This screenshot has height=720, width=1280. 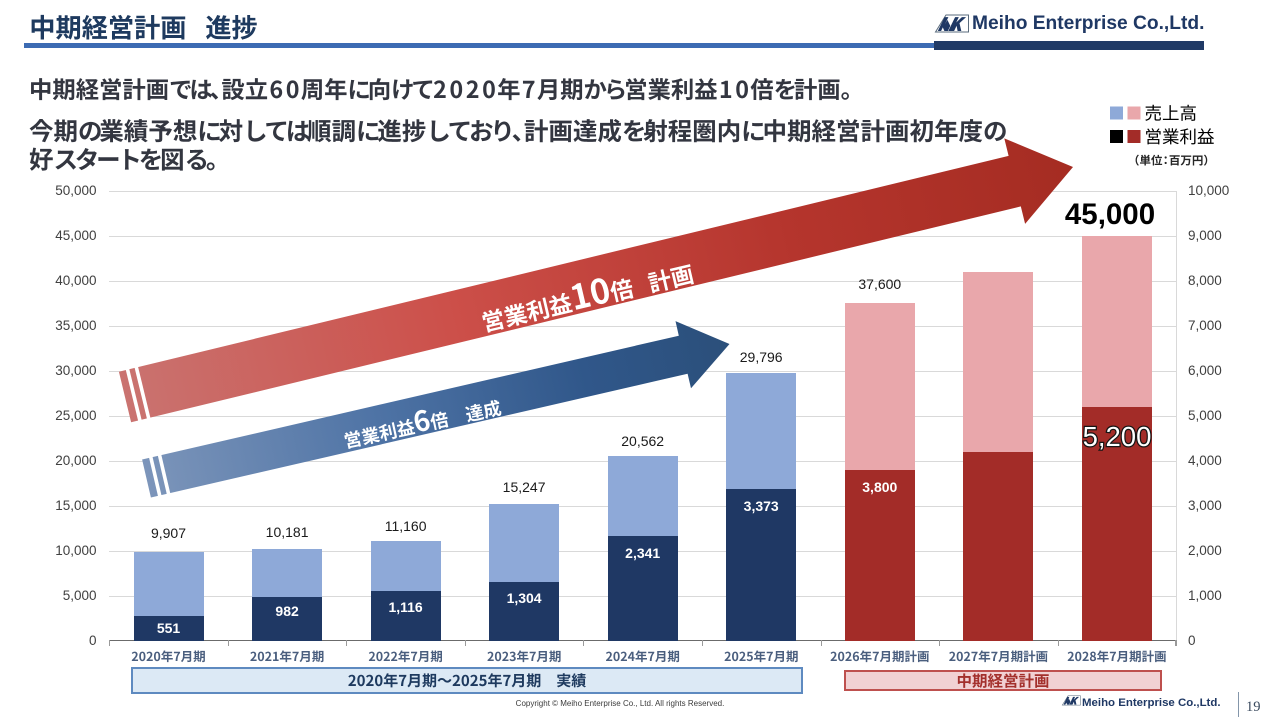 What do you see at coordinates (1117, 436) in the screenshot?
I see `svg-text: 5,200` at bounding box center [1117, 436].